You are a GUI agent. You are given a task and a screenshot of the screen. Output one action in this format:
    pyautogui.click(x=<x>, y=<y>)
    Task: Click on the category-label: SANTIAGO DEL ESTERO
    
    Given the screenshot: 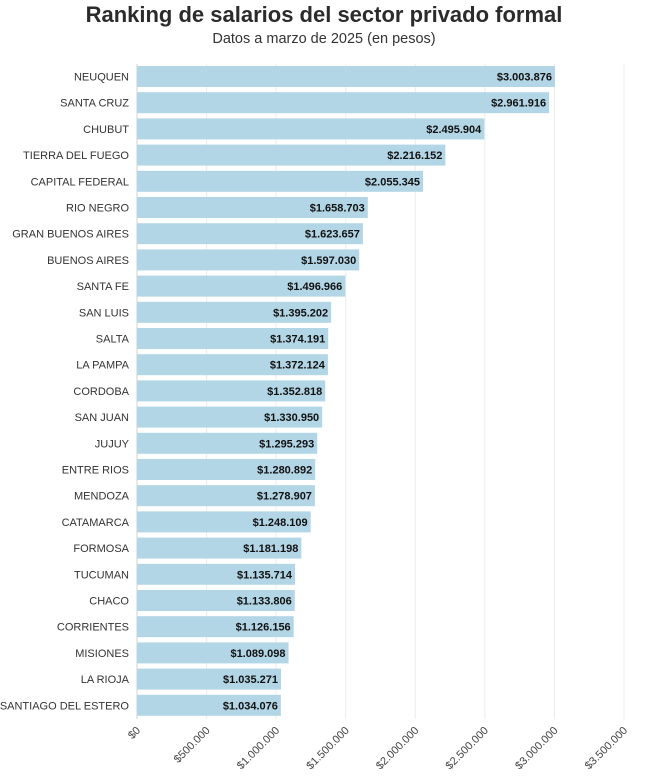 What is the action you would take?
    pyautogui.click(x=64, y=706)
    